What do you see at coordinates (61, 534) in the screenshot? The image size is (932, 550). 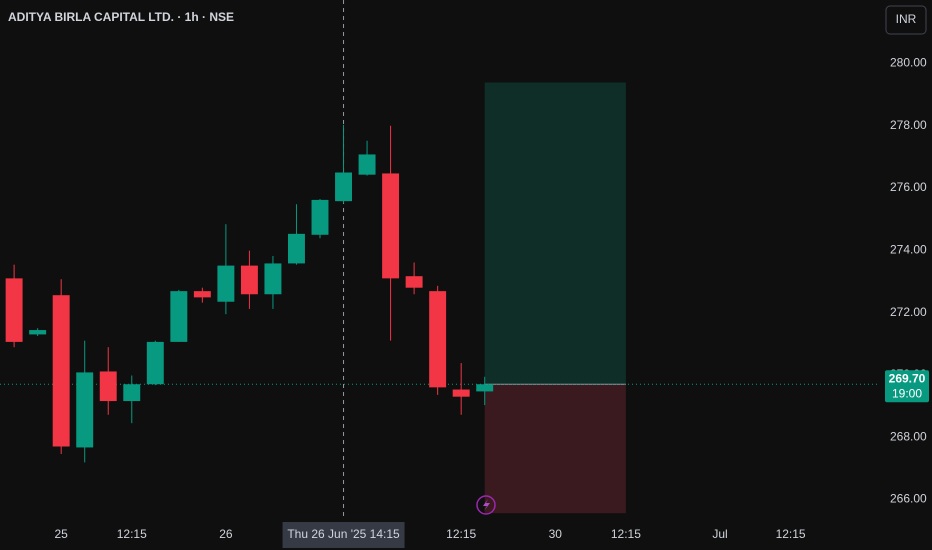 I see `x-tick-label: 25` at bounding box center [61, 534].